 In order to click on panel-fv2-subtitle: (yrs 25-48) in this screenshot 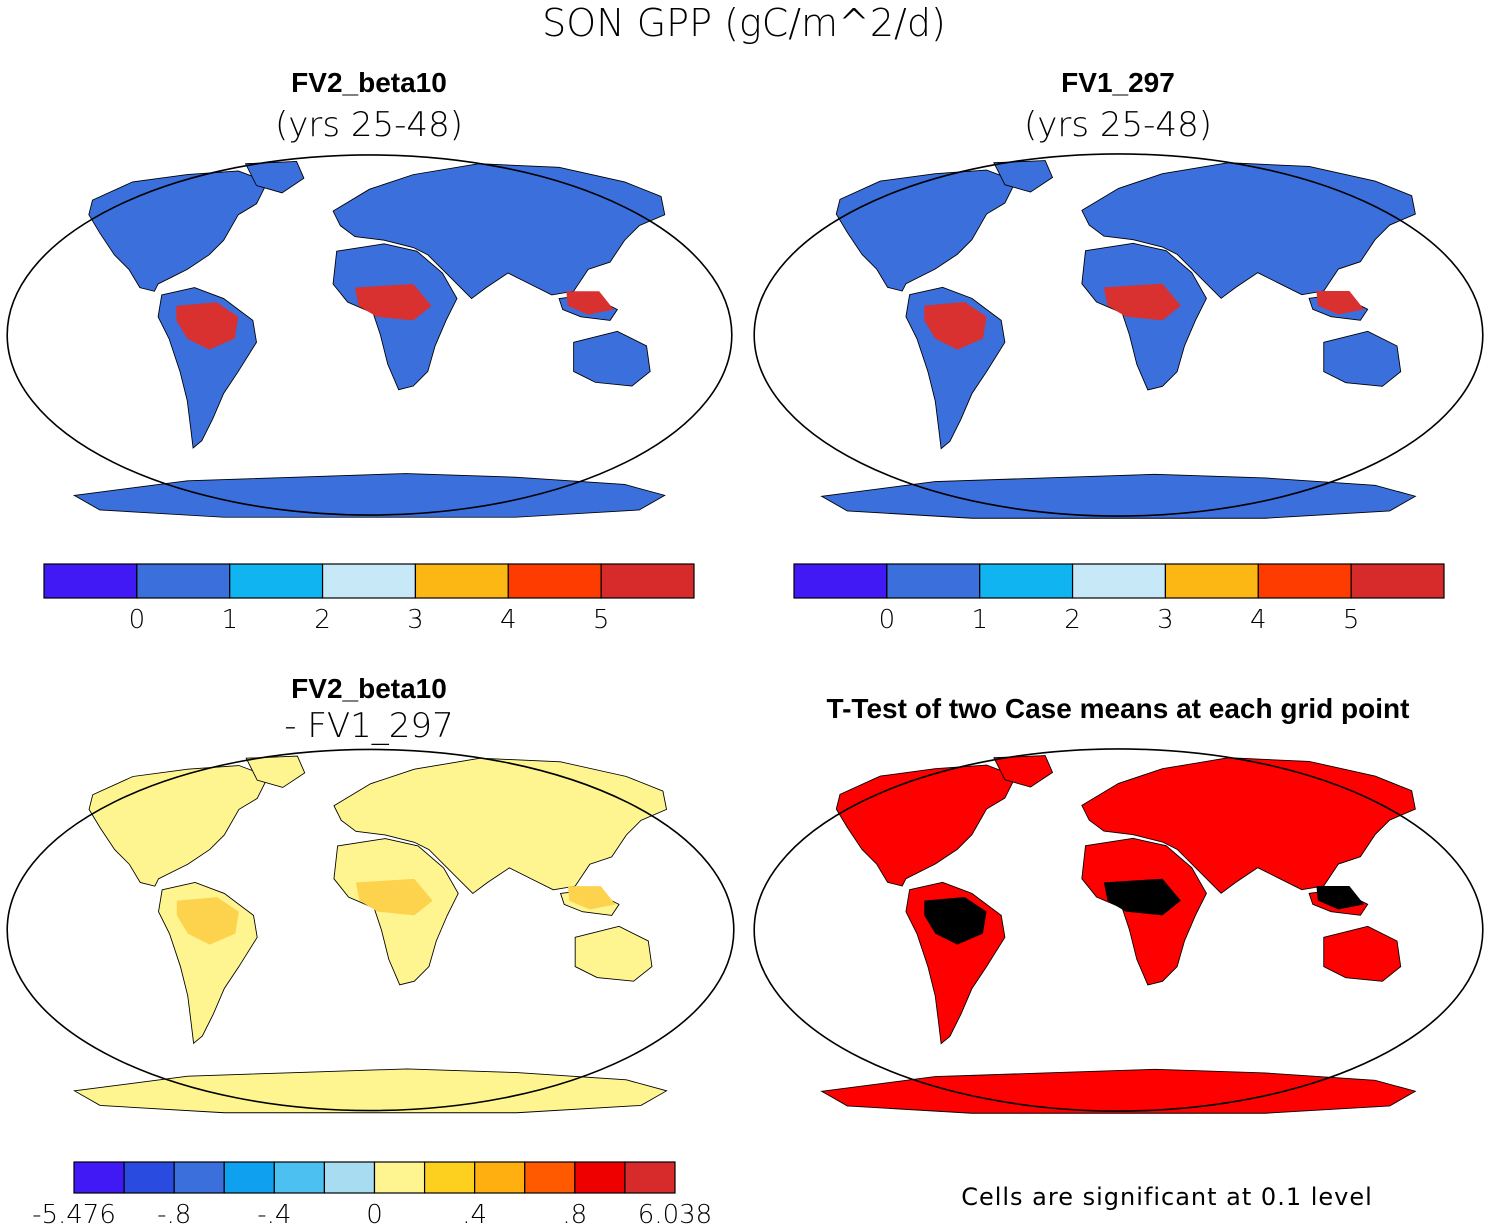, I will do `click(369, 125)`.